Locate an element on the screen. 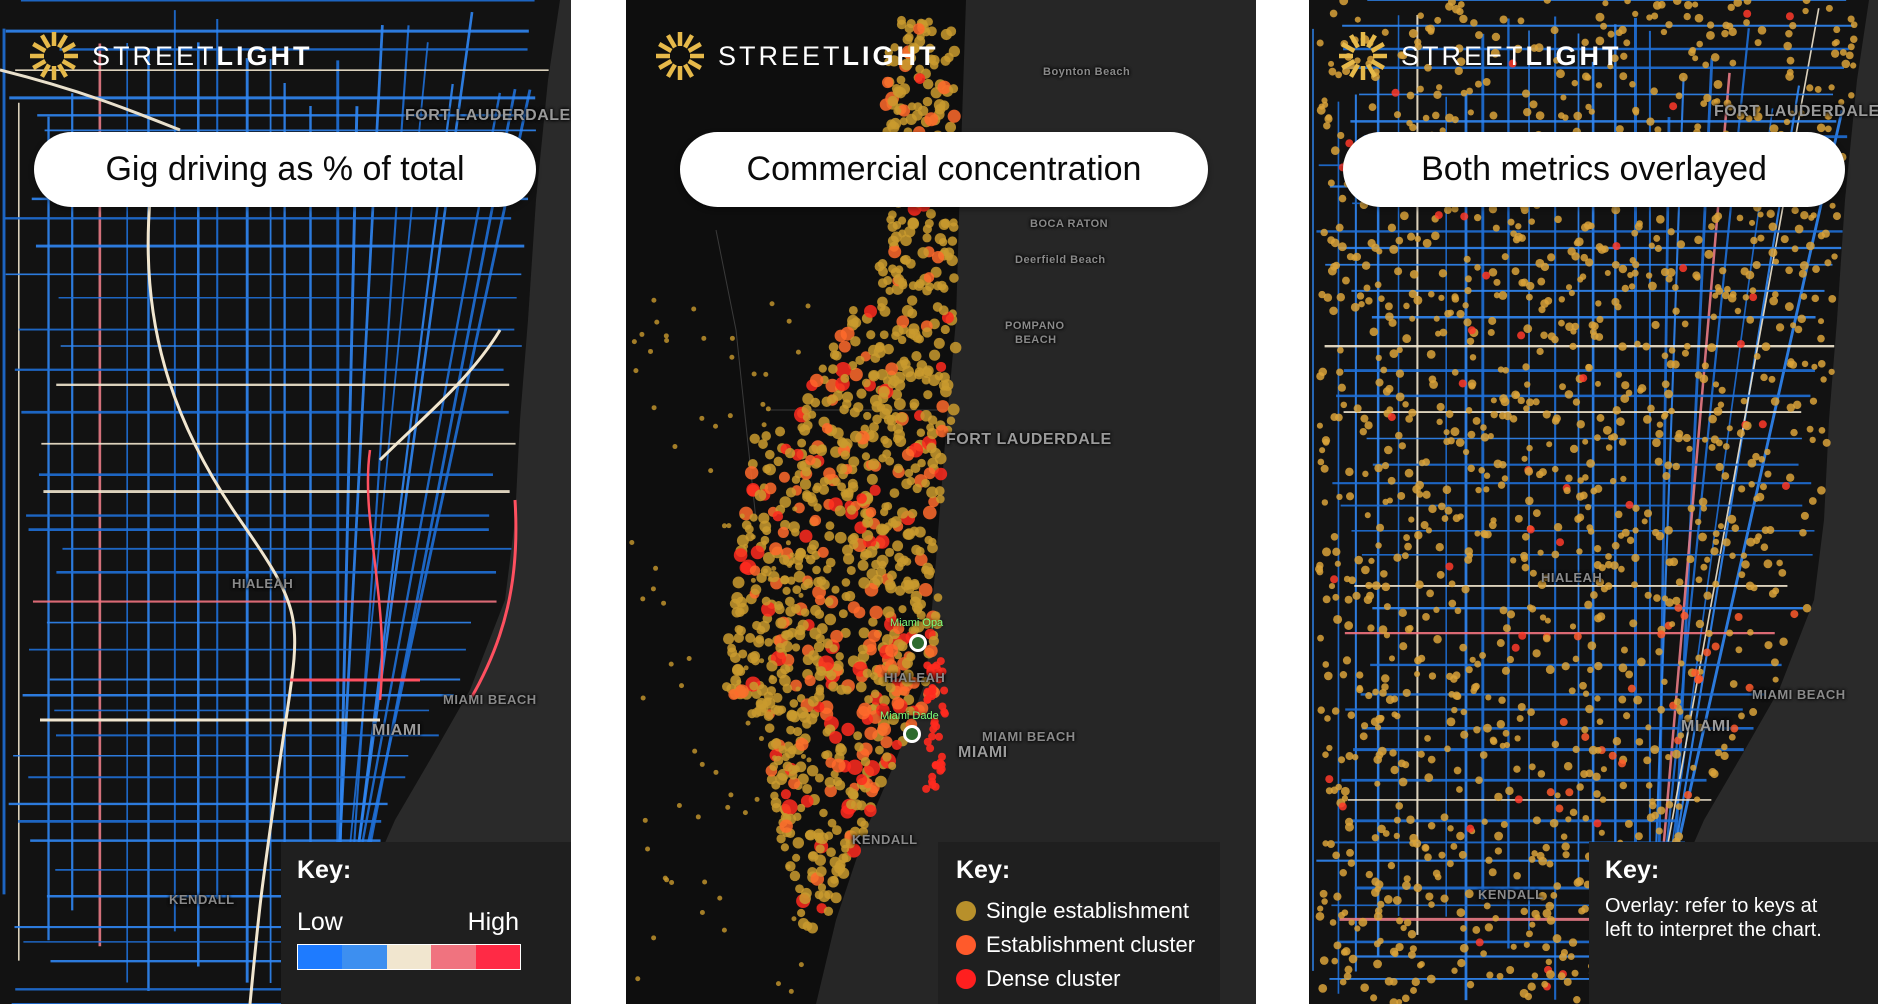 The height and width of the screenshot is (1004, 1878). panel-title: Both metrics overlayed is located at coordinates (1594, 169).